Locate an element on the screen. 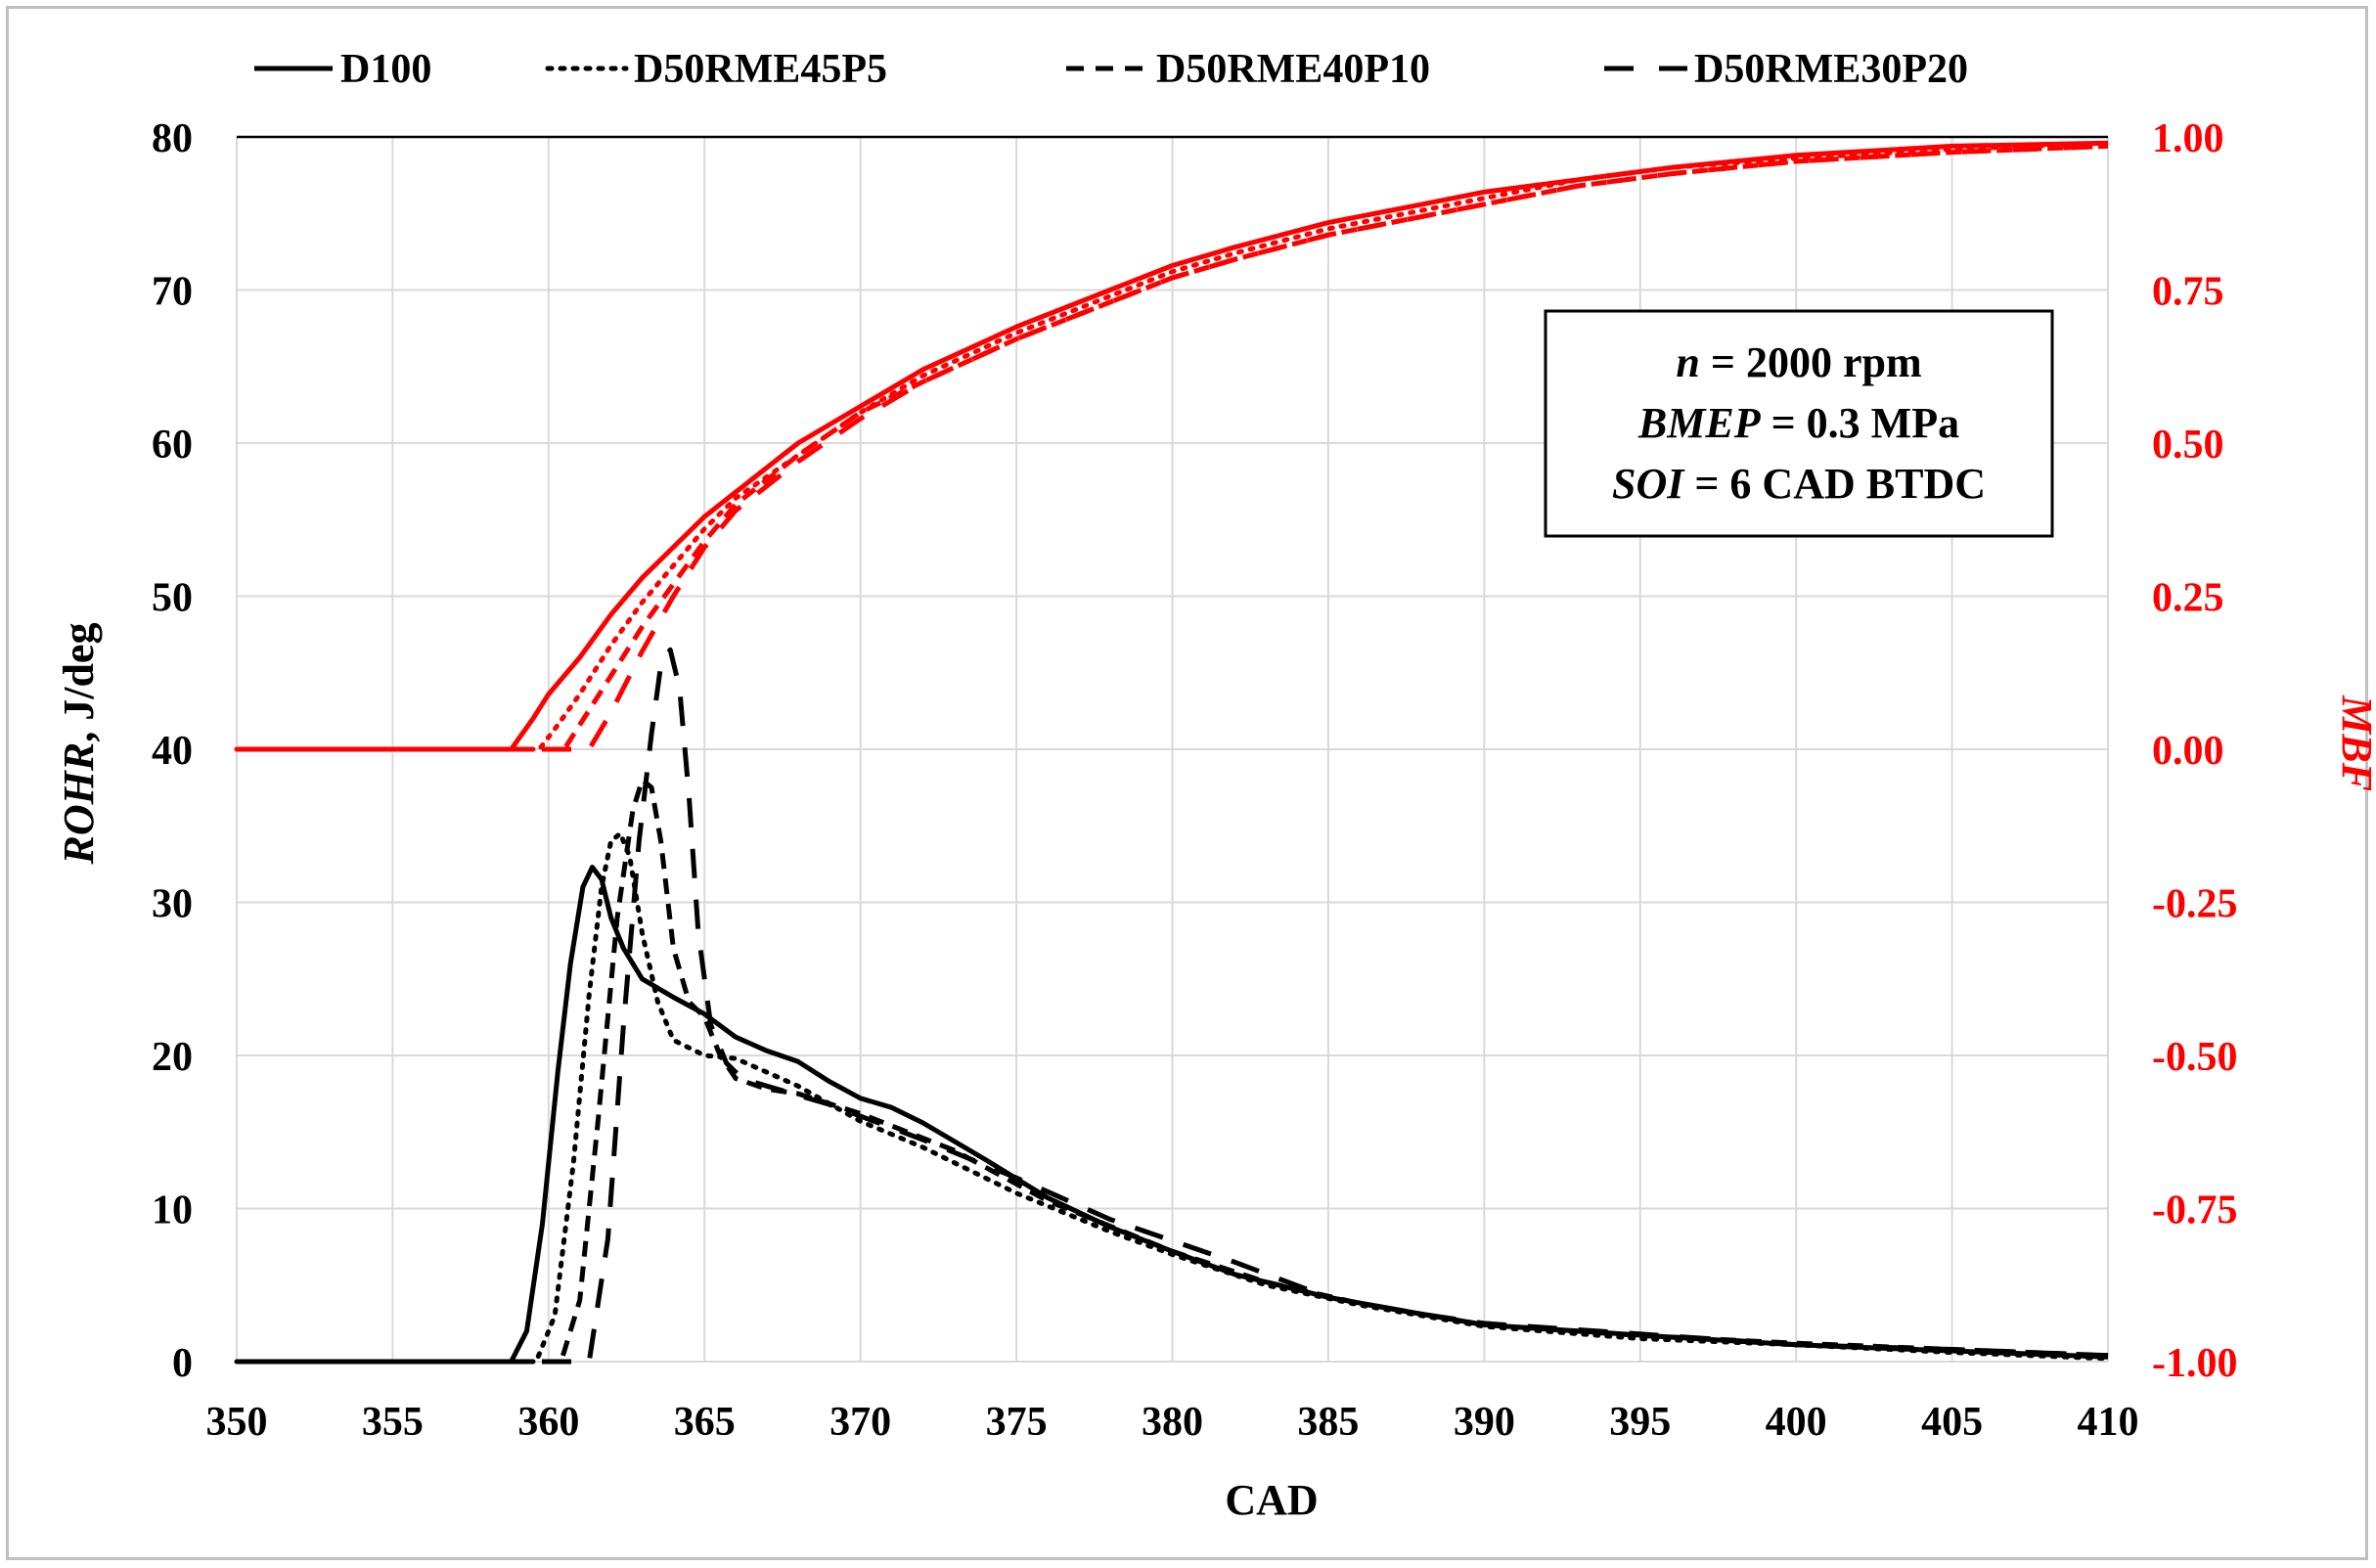 Image resolution: width=2376 pixels, height=1568 pixels. annotation-border is located at coordinates (1799, 423).